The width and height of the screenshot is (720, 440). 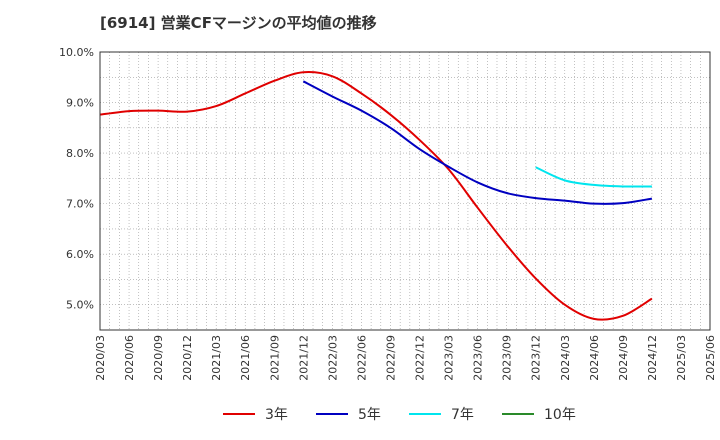 What do you see at coordinates (129, 358) in the screenshot?
I see `x-tick-label: 2020/06` at bounding box center [129, 358].